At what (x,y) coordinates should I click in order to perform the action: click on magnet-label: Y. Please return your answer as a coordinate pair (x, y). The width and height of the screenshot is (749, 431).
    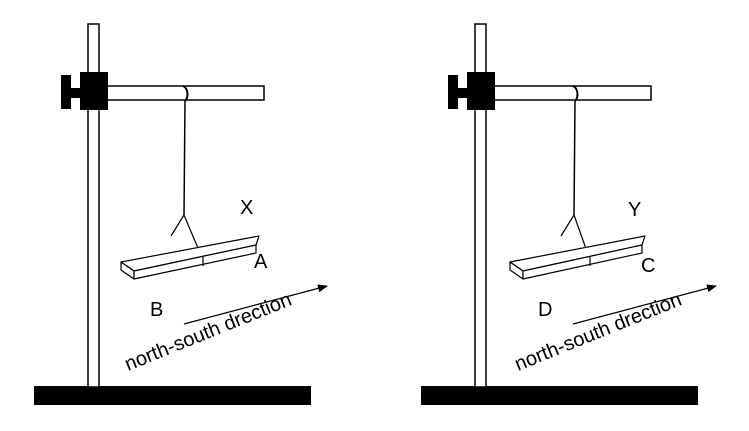
    Looking at the image, I should click on (634, 210).